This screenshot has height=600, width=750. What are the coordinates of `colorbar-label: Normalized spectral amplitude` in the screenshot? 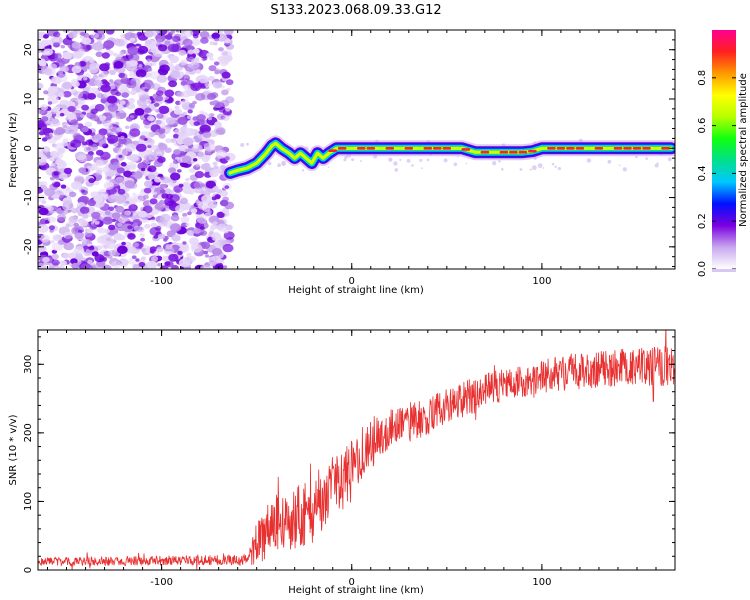 It's located at (743, 150).